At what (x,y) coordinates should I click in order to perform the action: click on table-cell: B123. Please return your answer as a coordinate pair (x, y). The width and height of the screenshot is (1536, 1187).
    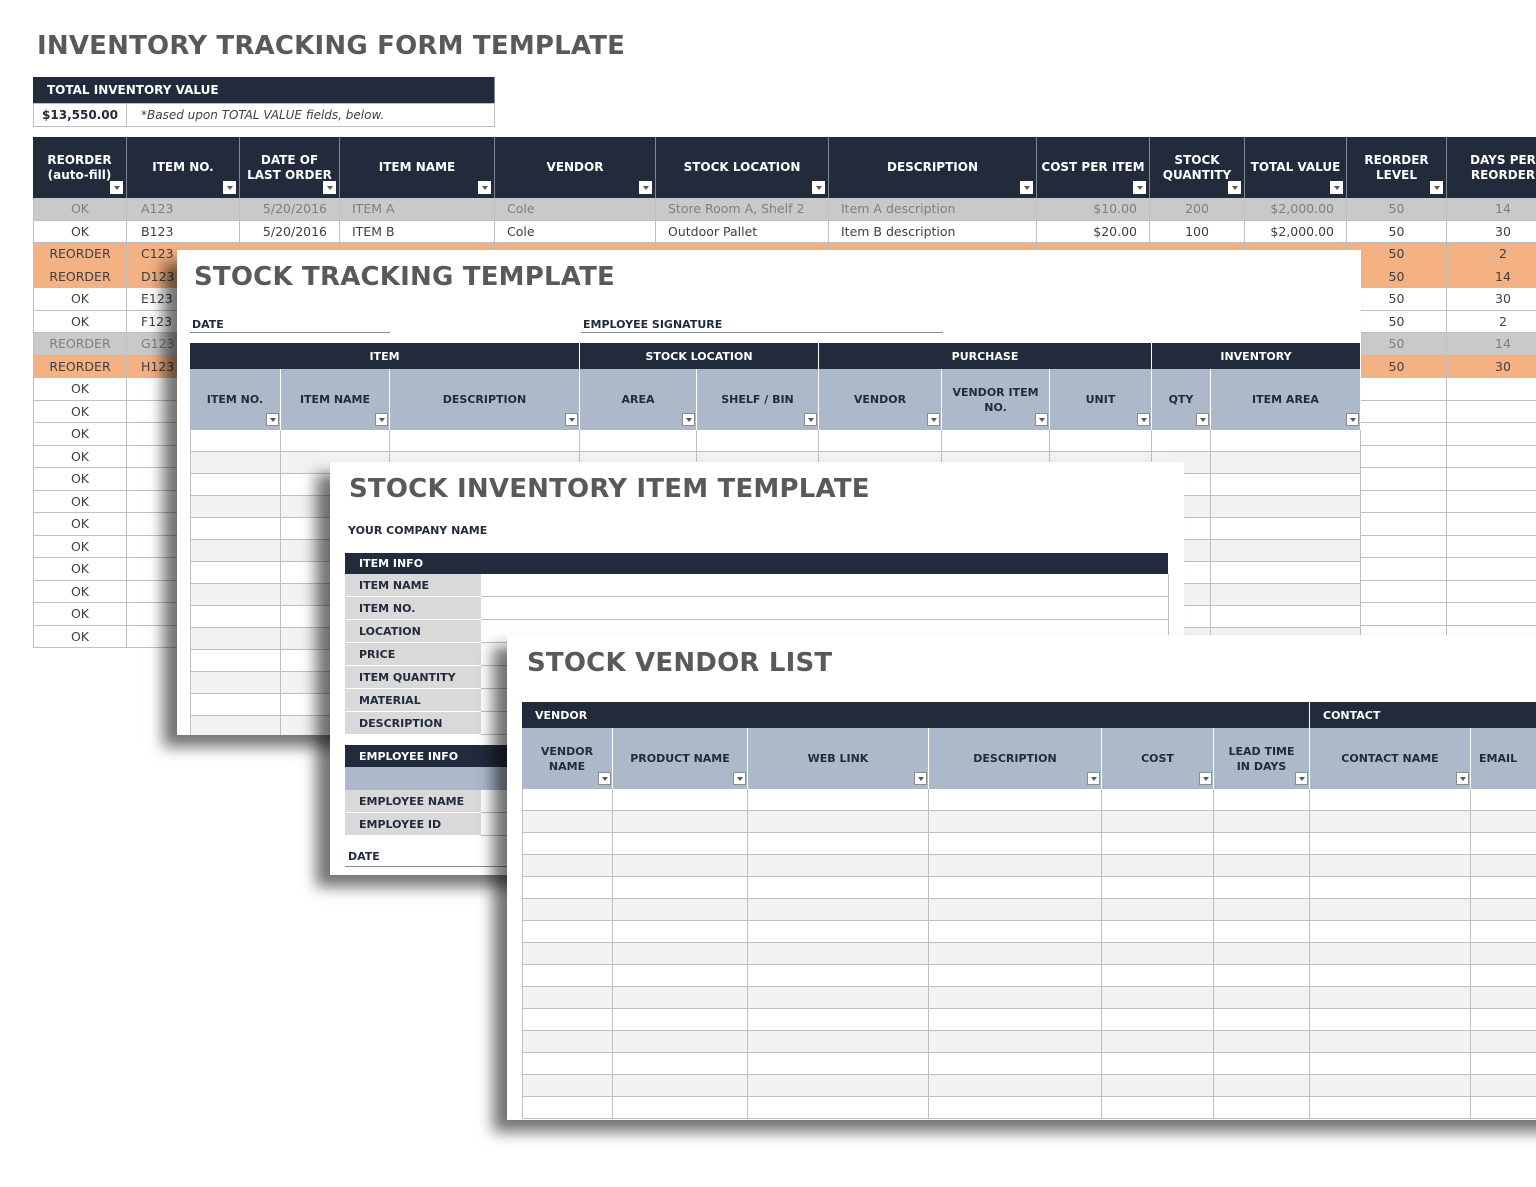
    Looking at the image, I should click on (183, 231).